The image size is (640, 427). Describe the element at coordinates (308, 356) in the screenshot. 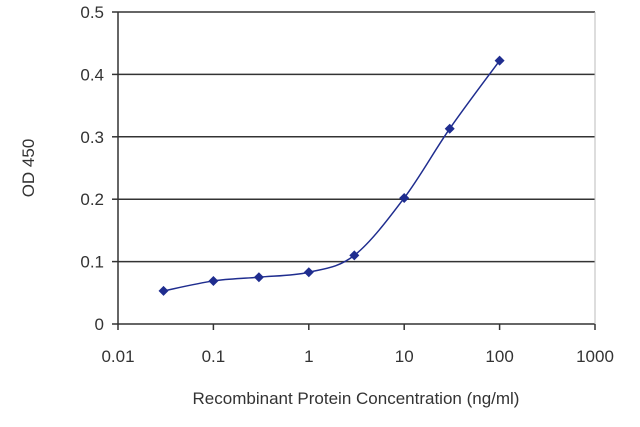

I see `x-tick-label-2: 1` at that location.